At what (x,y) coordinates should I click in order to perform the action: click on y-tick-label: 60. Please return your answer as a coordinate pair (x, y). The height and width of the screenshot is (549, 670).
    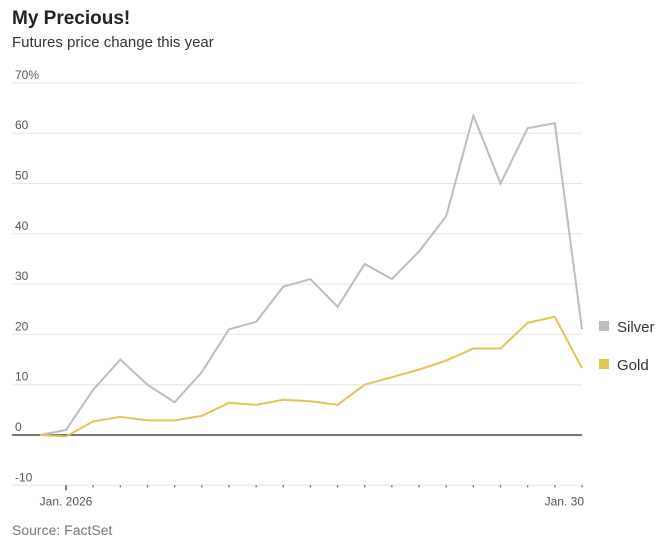
    Looking at the image, I should click on (22, 125).